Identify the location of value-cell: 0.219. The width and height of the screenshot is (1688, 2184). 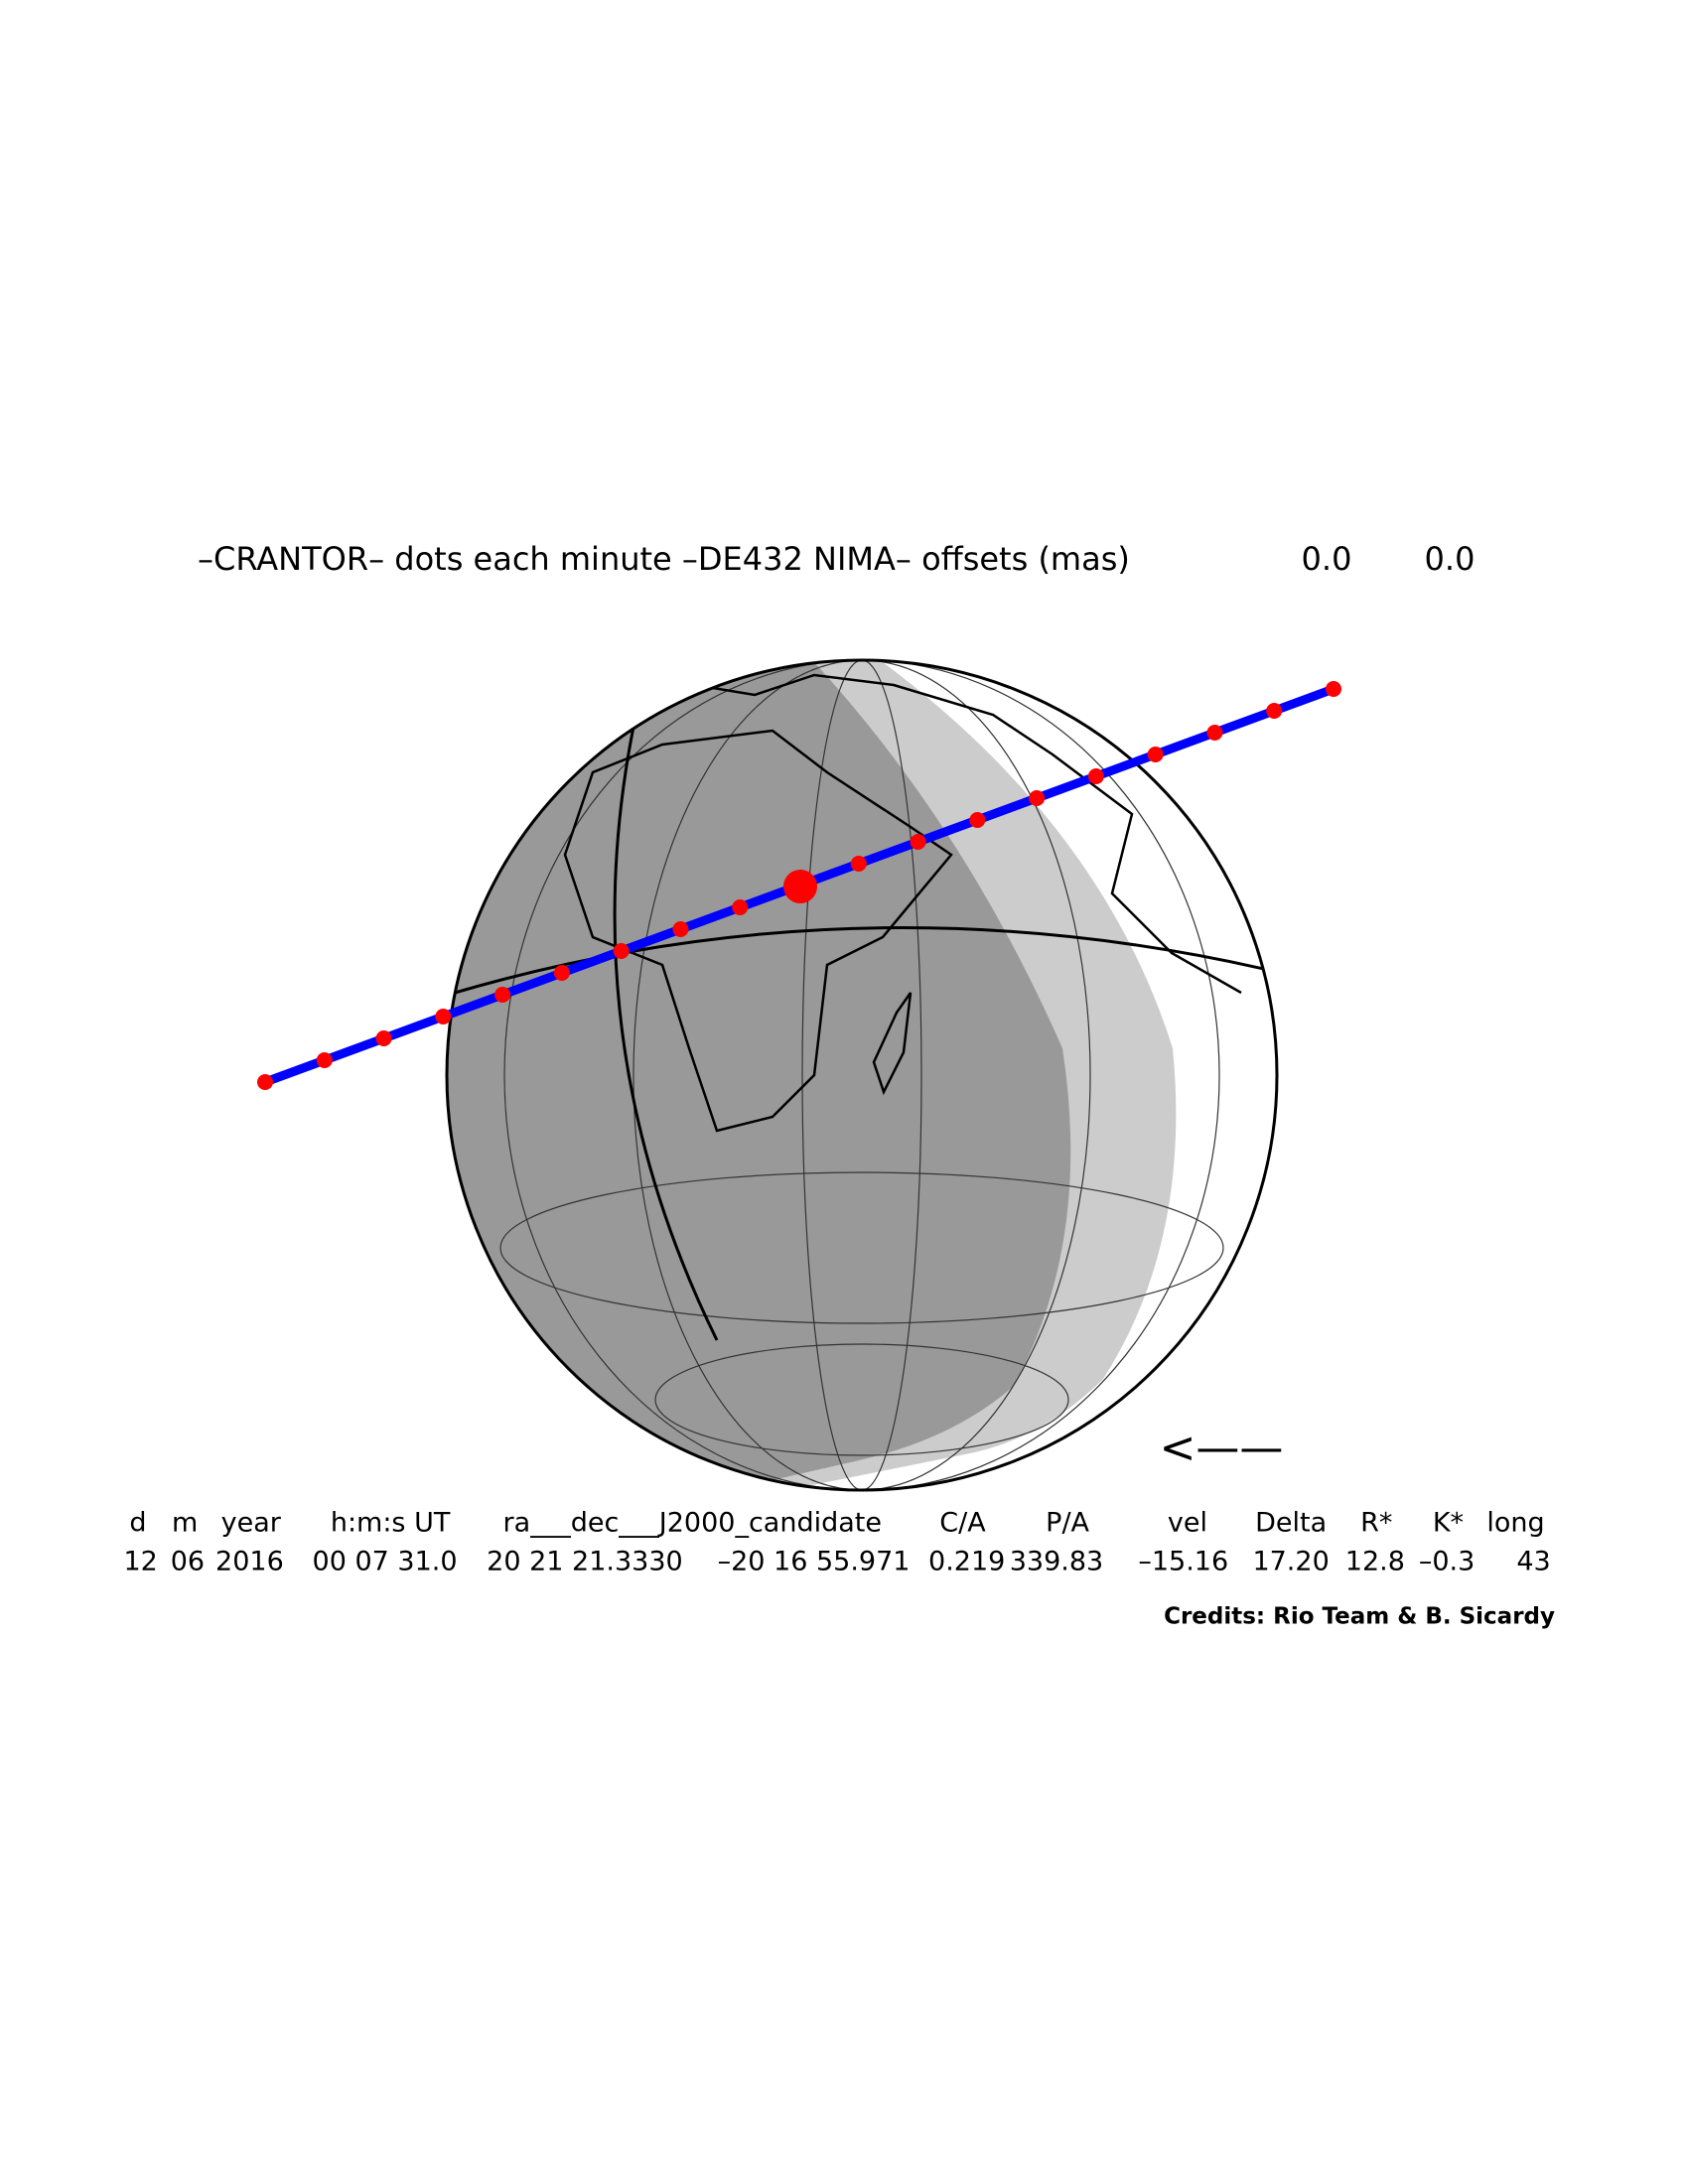
(966, 1562).